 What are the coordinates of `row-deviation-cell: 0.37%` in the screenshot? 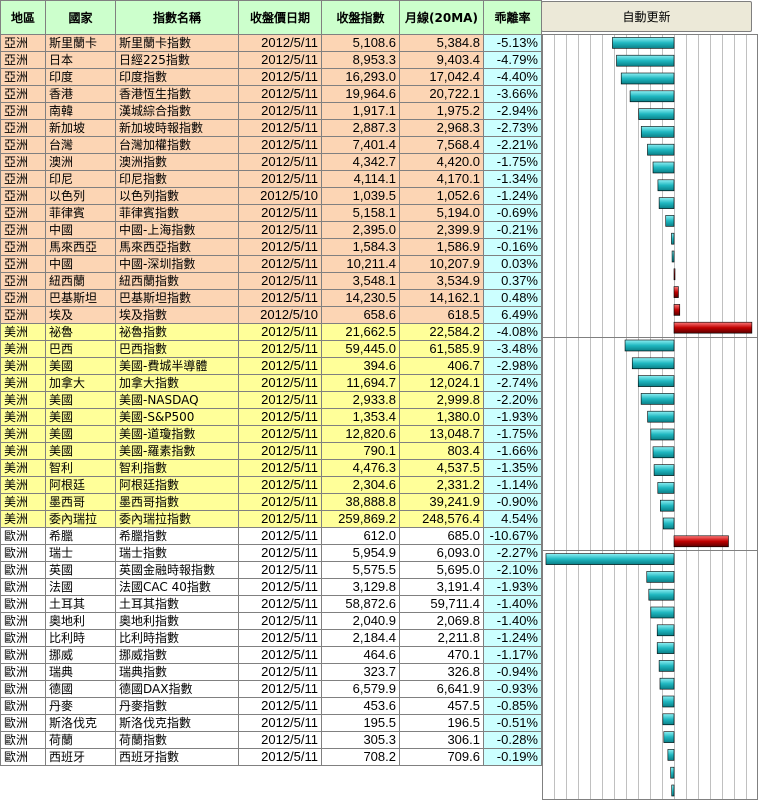 It's located at (512, 281).